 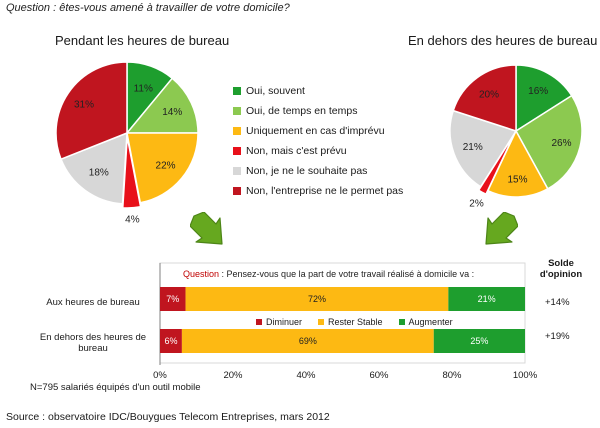 What do you see at coordinates (93, 302) in the screenshot?
I see `row-label-office-hours: Aux heures de bureau` at bounding box center [93, 302].